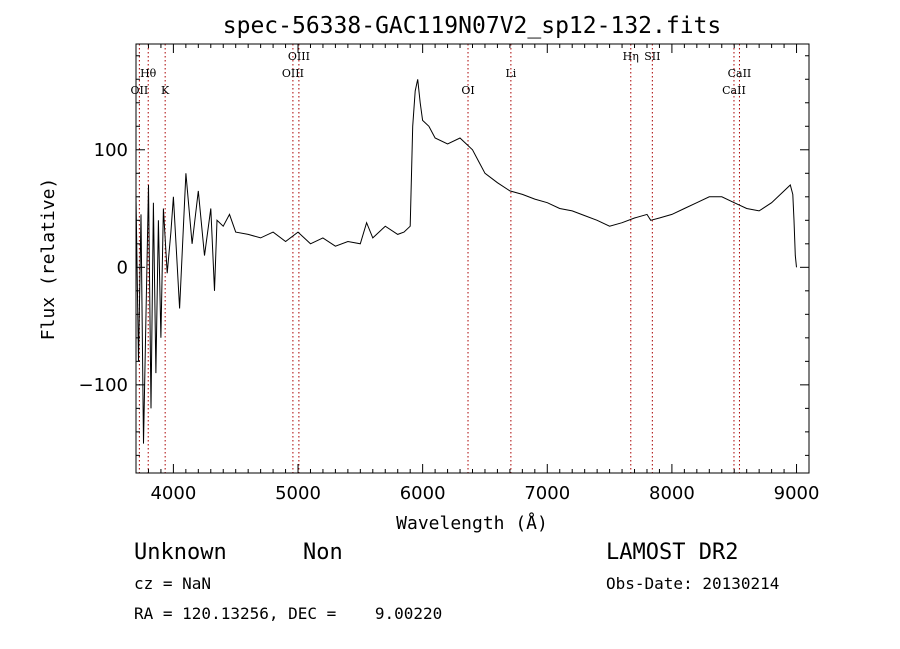  I want to click on redshift-cz: cz = NaN, so click(172, 583).